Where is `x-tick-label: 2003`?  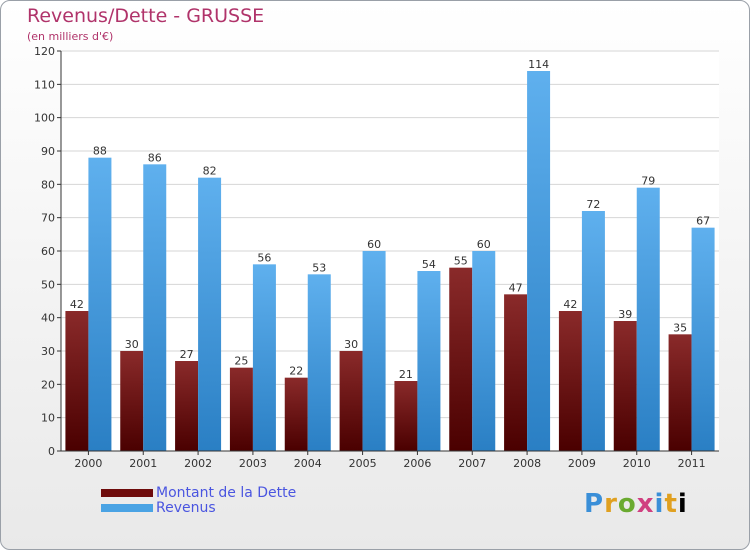
x-tick-label: 2003 is located at coordinates (253, 463).